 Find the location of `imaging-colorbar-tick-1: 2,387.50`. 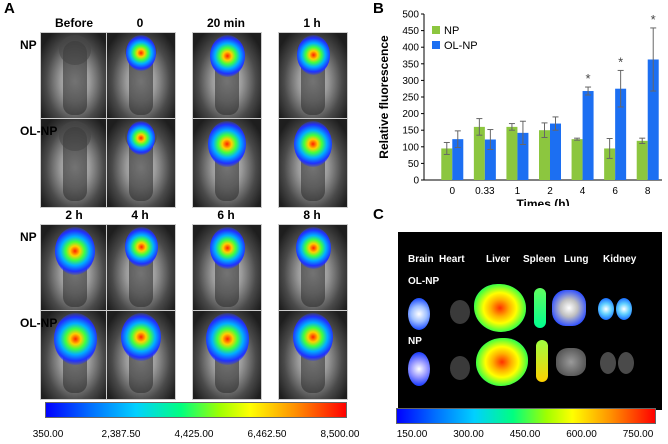

imaging-colorbar-tick-1: 2,387.50 is located at coordinates (121, 434).